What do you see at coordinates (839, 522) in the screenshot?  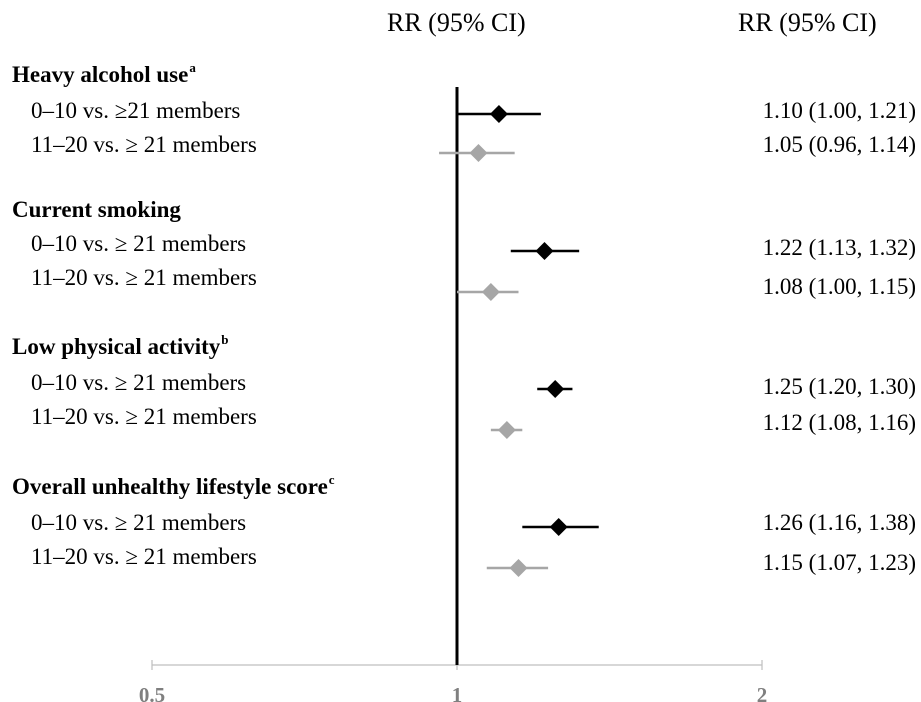 I see `row-ci-value: 1.26 (1.16, 1.38)` at bounding box center [839, 522].